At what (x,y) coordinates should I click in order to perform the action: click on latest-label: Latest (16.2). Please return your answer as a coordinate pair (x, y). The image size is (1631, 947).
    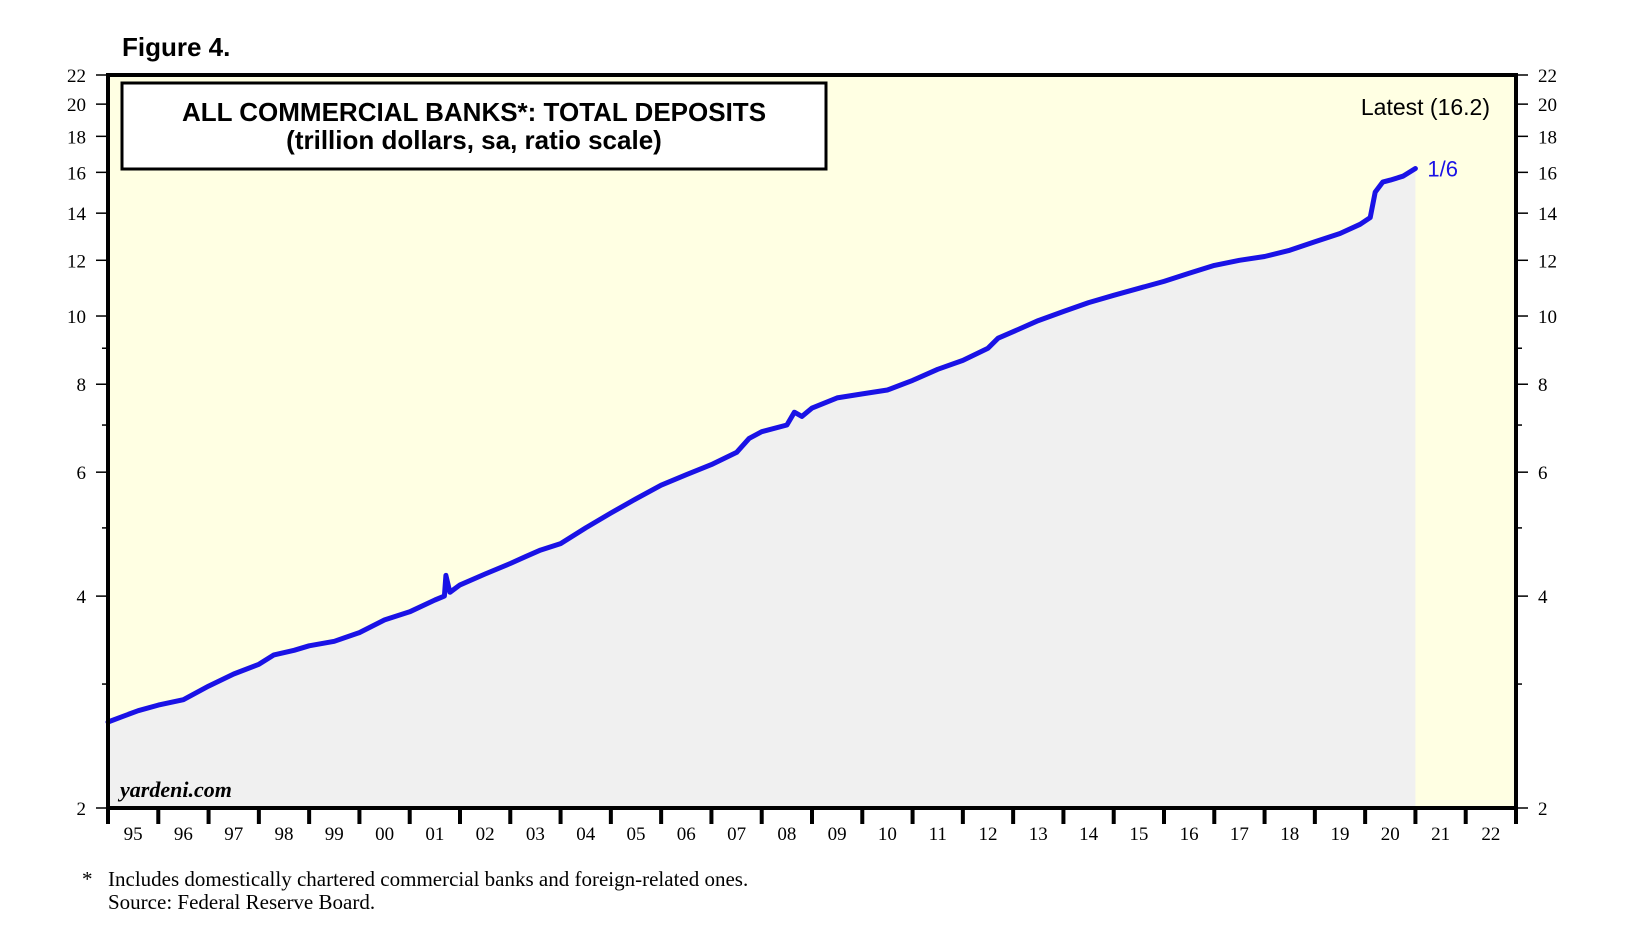
    Looking at the image, I should click on (1425, 107).